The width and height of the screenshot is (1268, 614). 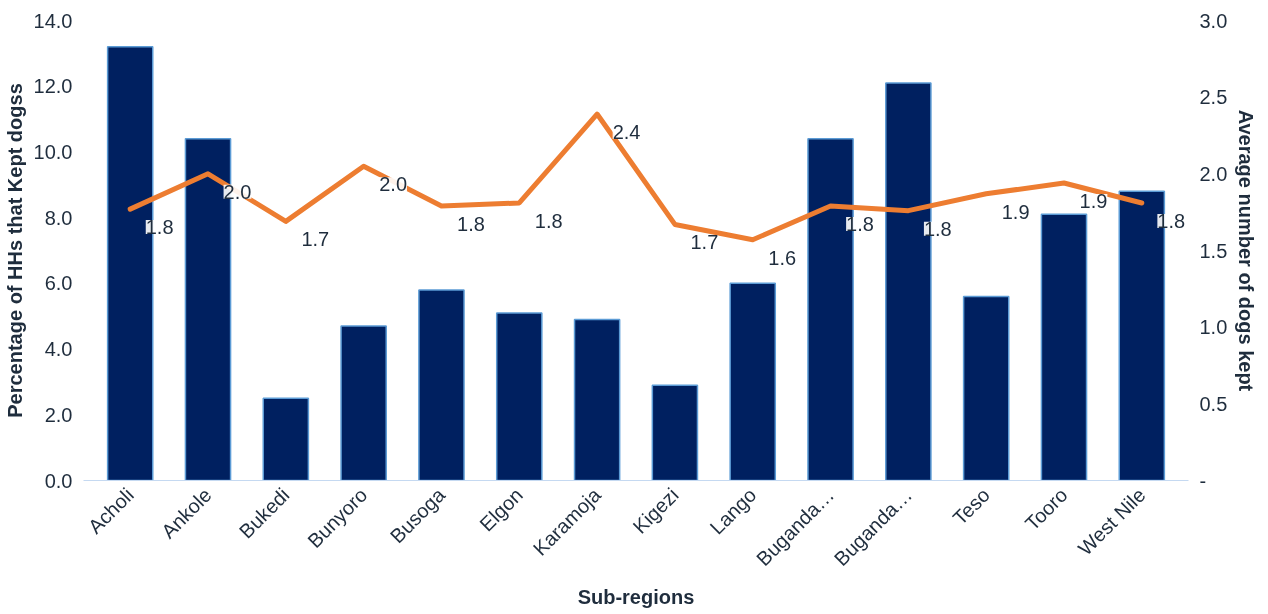 I want to click on y-axis-title: Percentage of HHs that Kept dogss, so click(x=14, y=250).